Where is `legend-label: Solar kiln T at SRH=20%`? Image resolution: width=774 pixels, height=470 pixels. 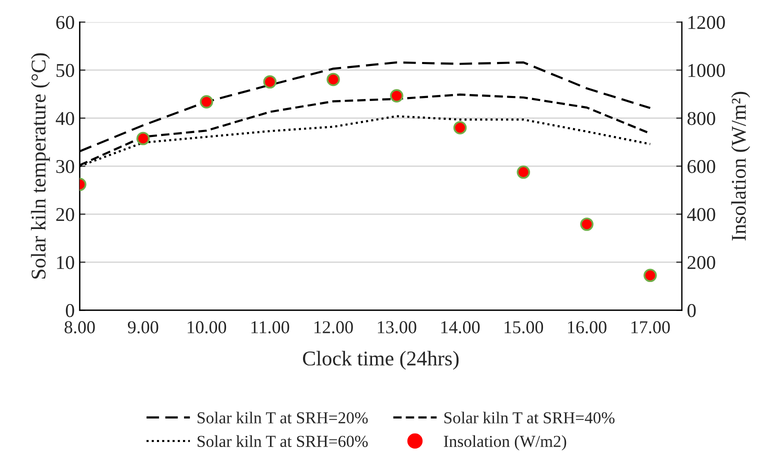
legend-label: Solar kiln T at SRH=20% is located at coordinates (283, 418).